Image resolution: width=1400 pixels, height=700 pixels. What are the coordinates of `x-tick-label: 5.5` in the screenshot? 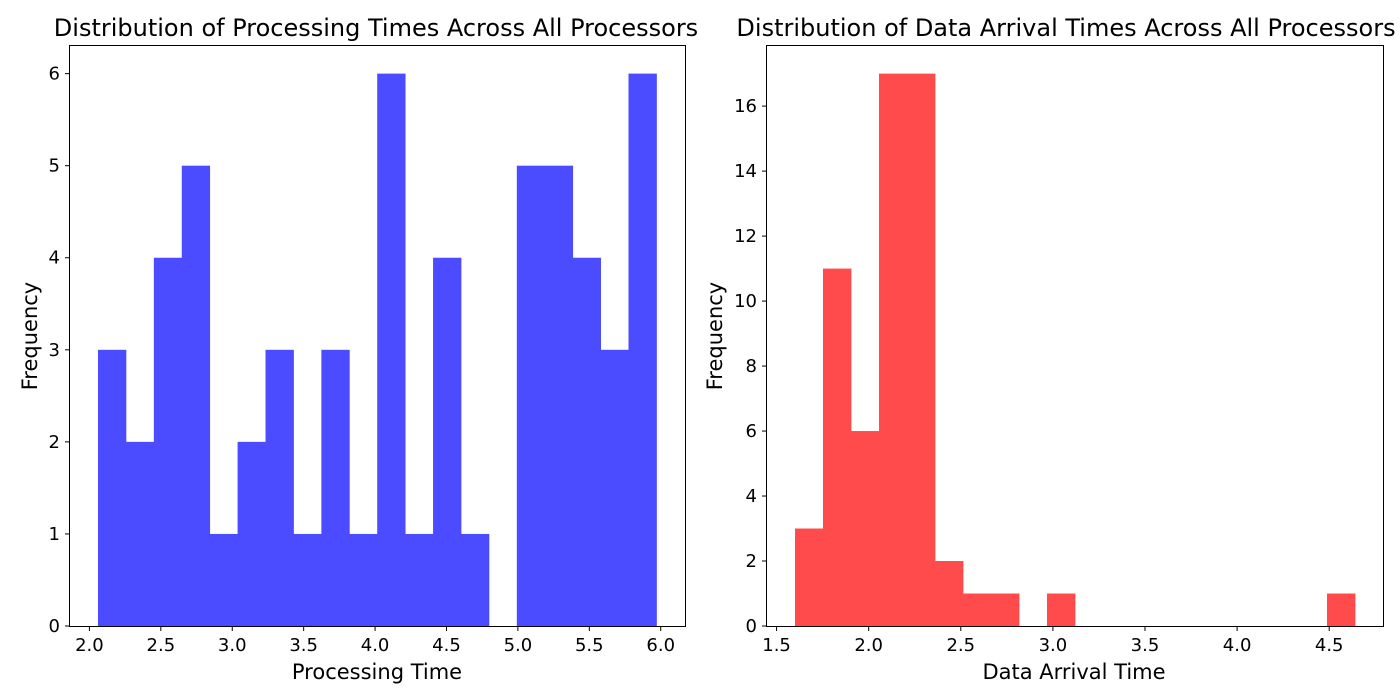 It's located at (589, 645).